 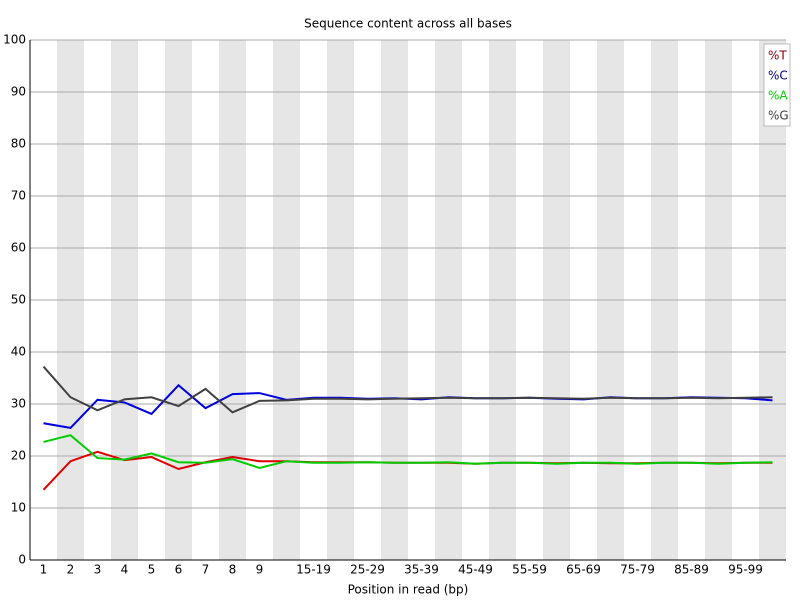 What do you see at coordinates (408, 590) in the screenshot?
I see `x-axis-label: Position in read (bp)` at bounding box center [408, 590].